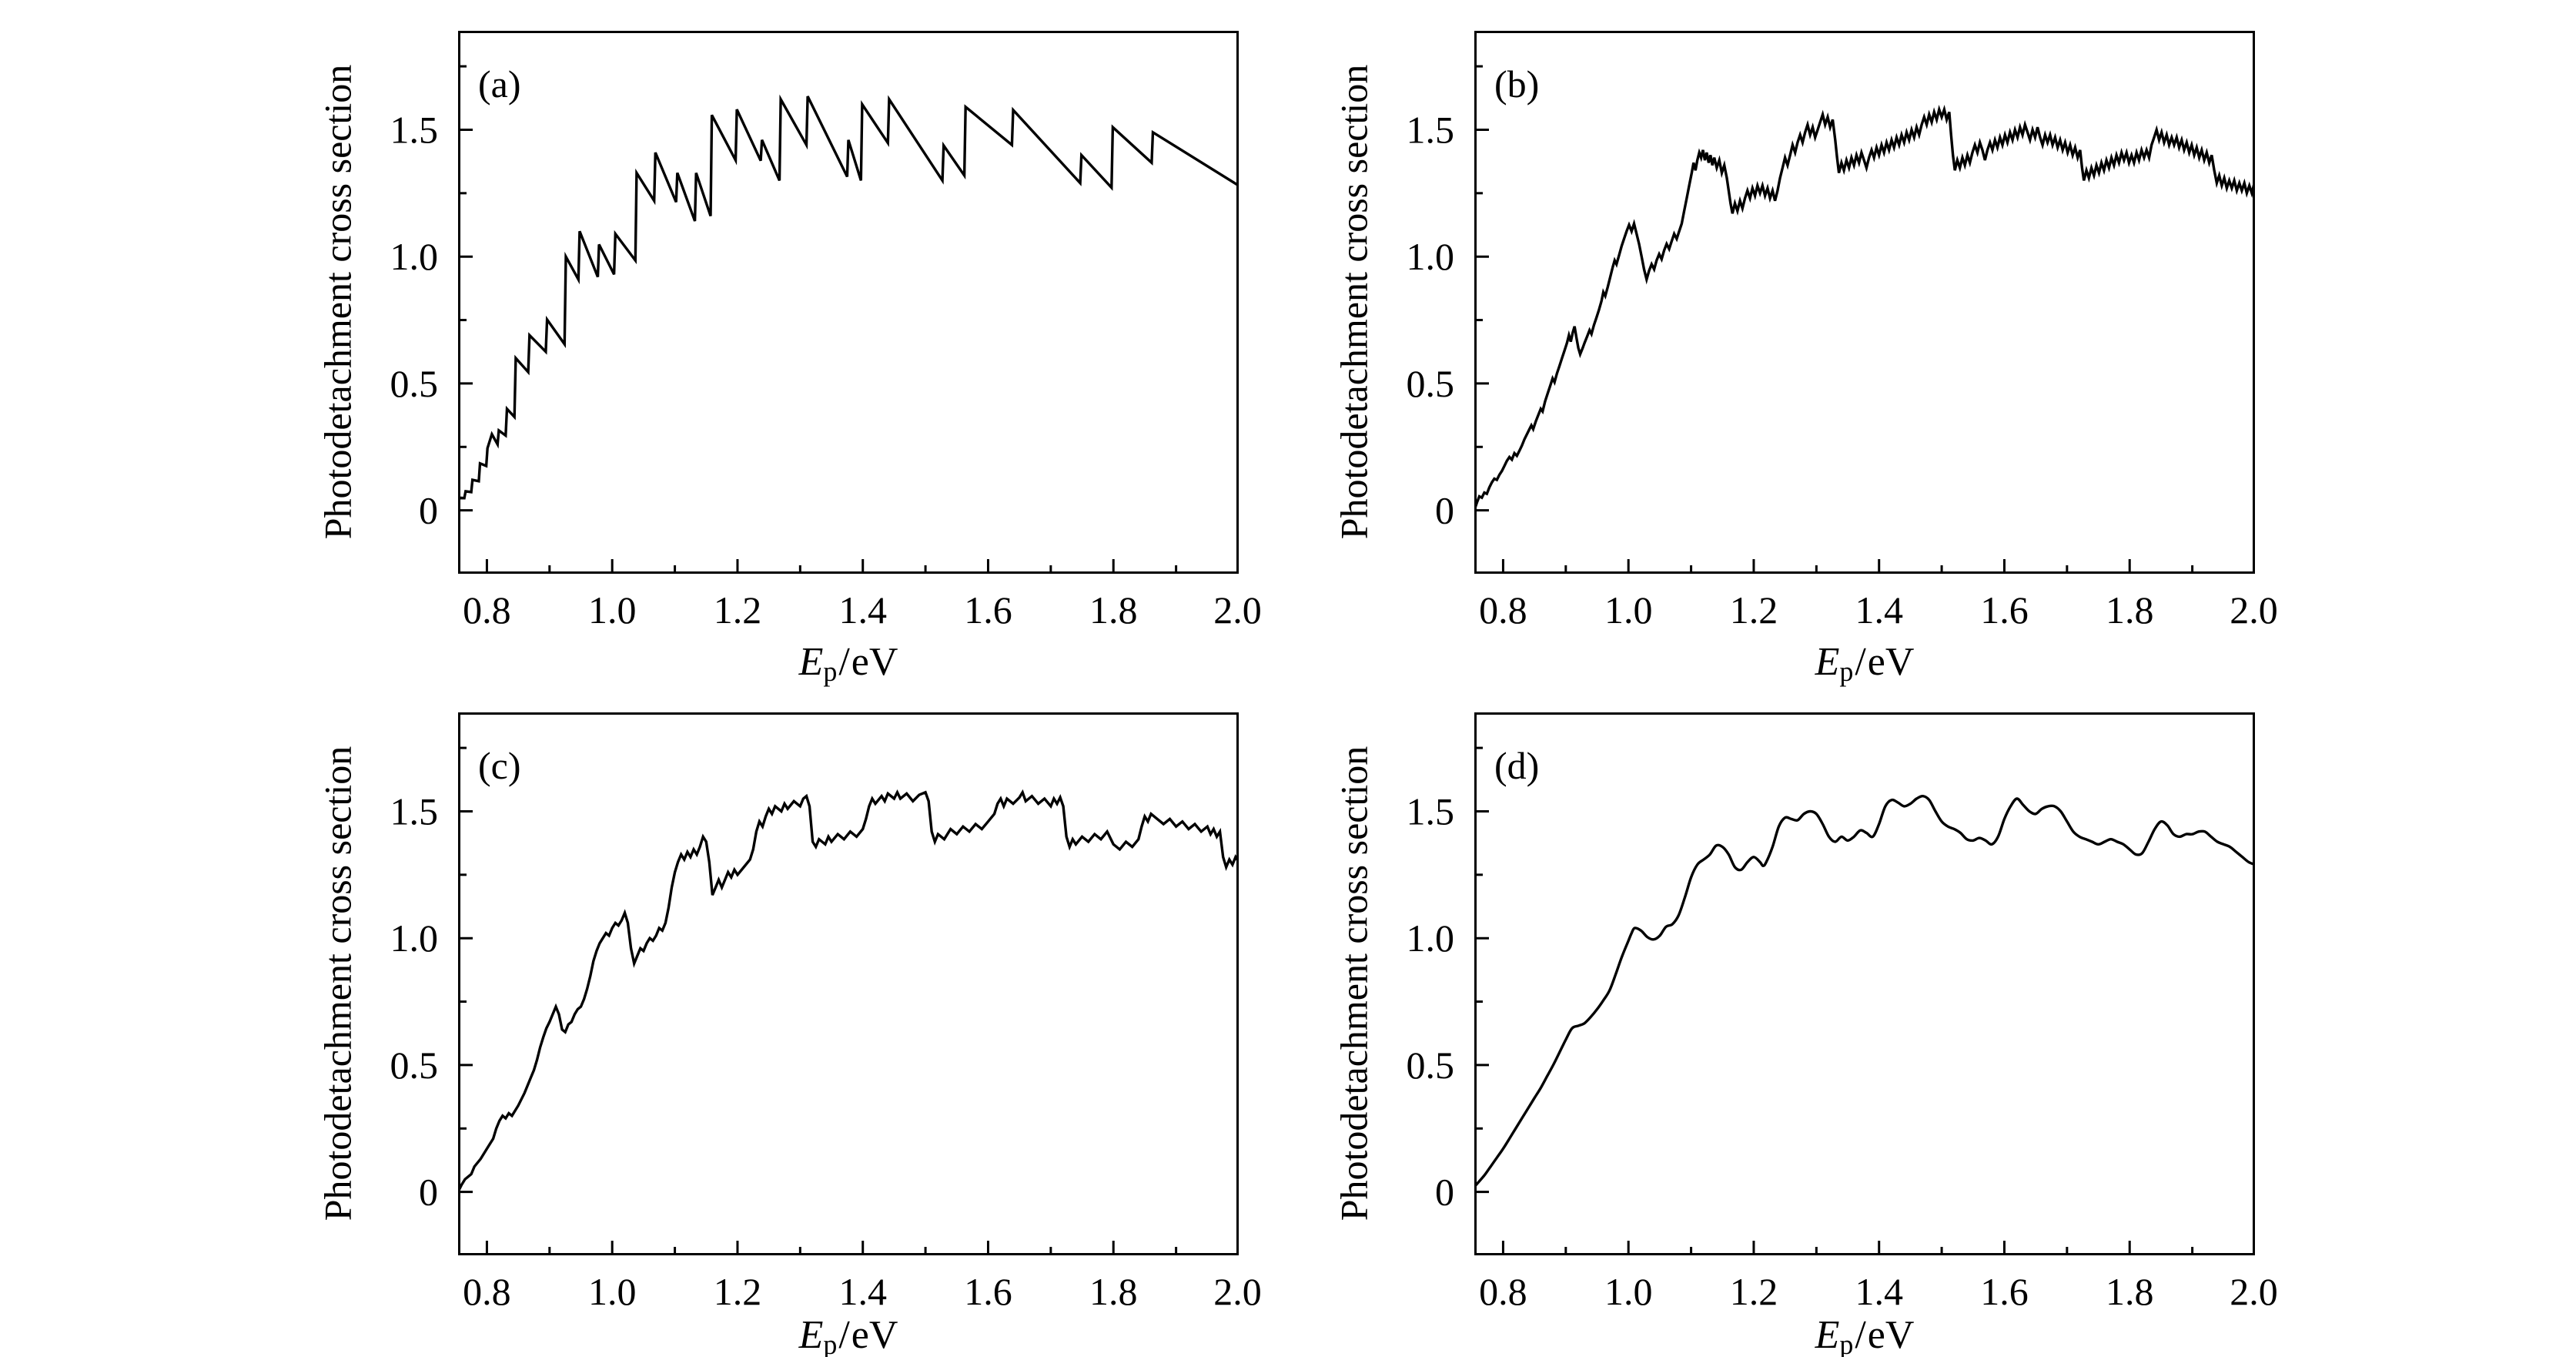 The width and height of the screenshot is (2576, 1357). What do you see at coordinates (500, 766) in the screenshot?
I see `panel-label-c: (c)` at bounding box center [500, 766].